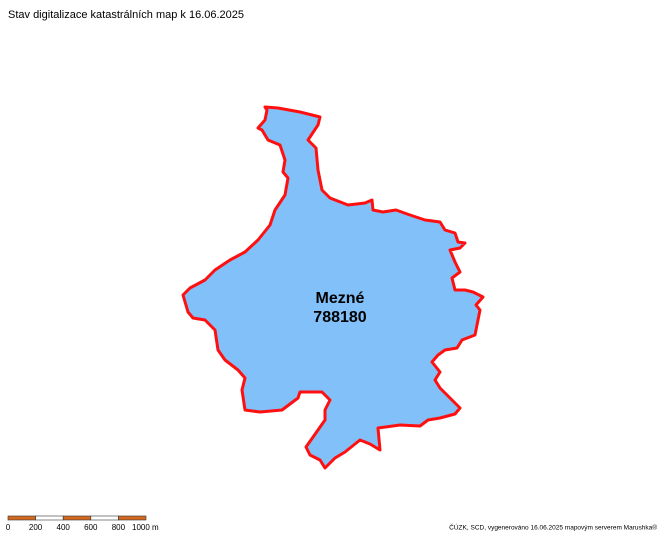 Image resolution: width=665 pixels, height=540 pixels. I want to click on scale-label: 400, so click(64, 527).